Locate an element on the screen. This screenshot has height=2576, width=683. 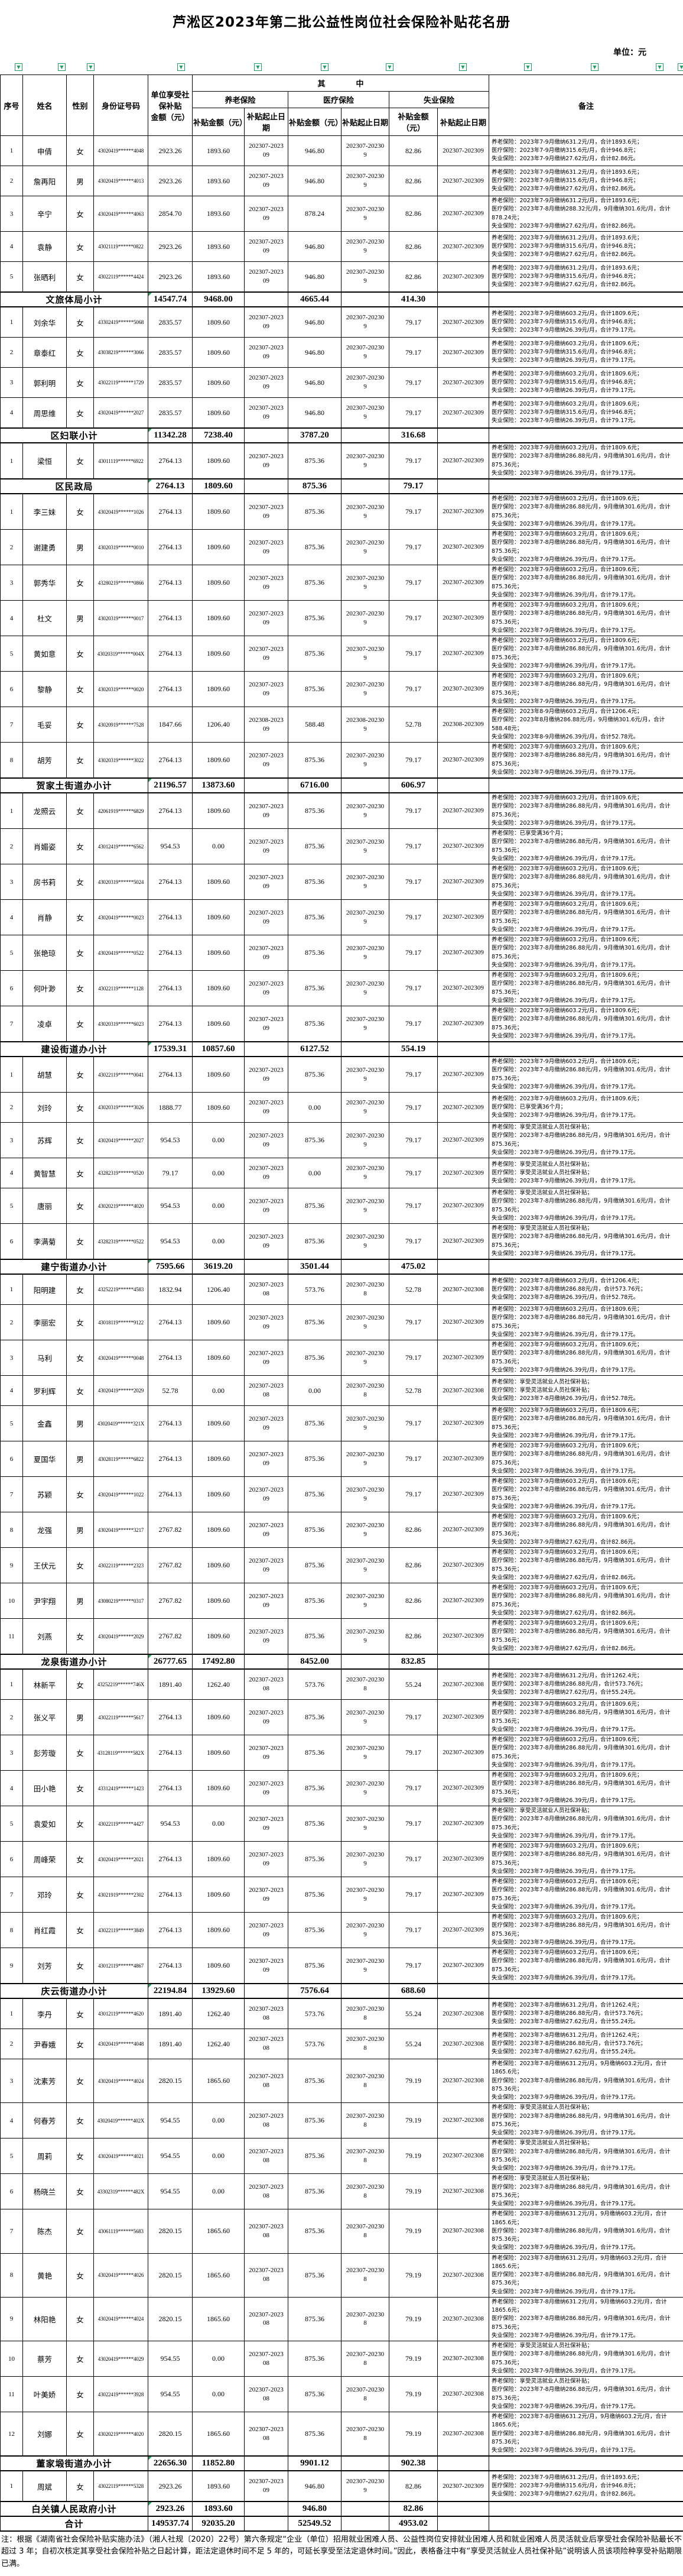
cell-name: 胡慧 is located at coordinates (45, 1075).